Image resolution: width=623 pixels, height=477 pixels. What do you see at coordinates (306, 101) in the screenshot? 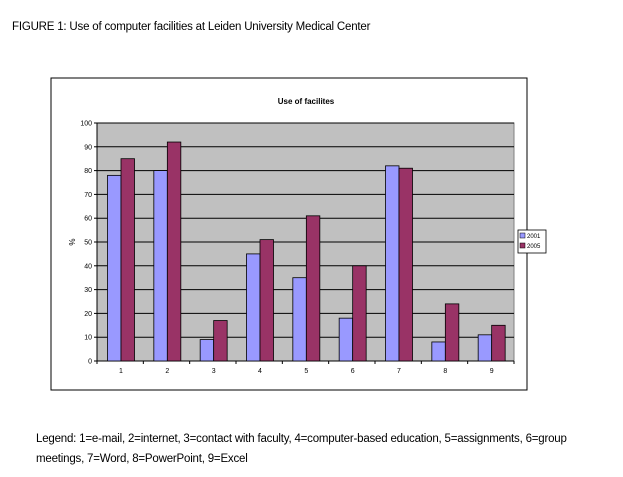
I see `chart-title: Use of facilites` at bounding box center [306, 101].